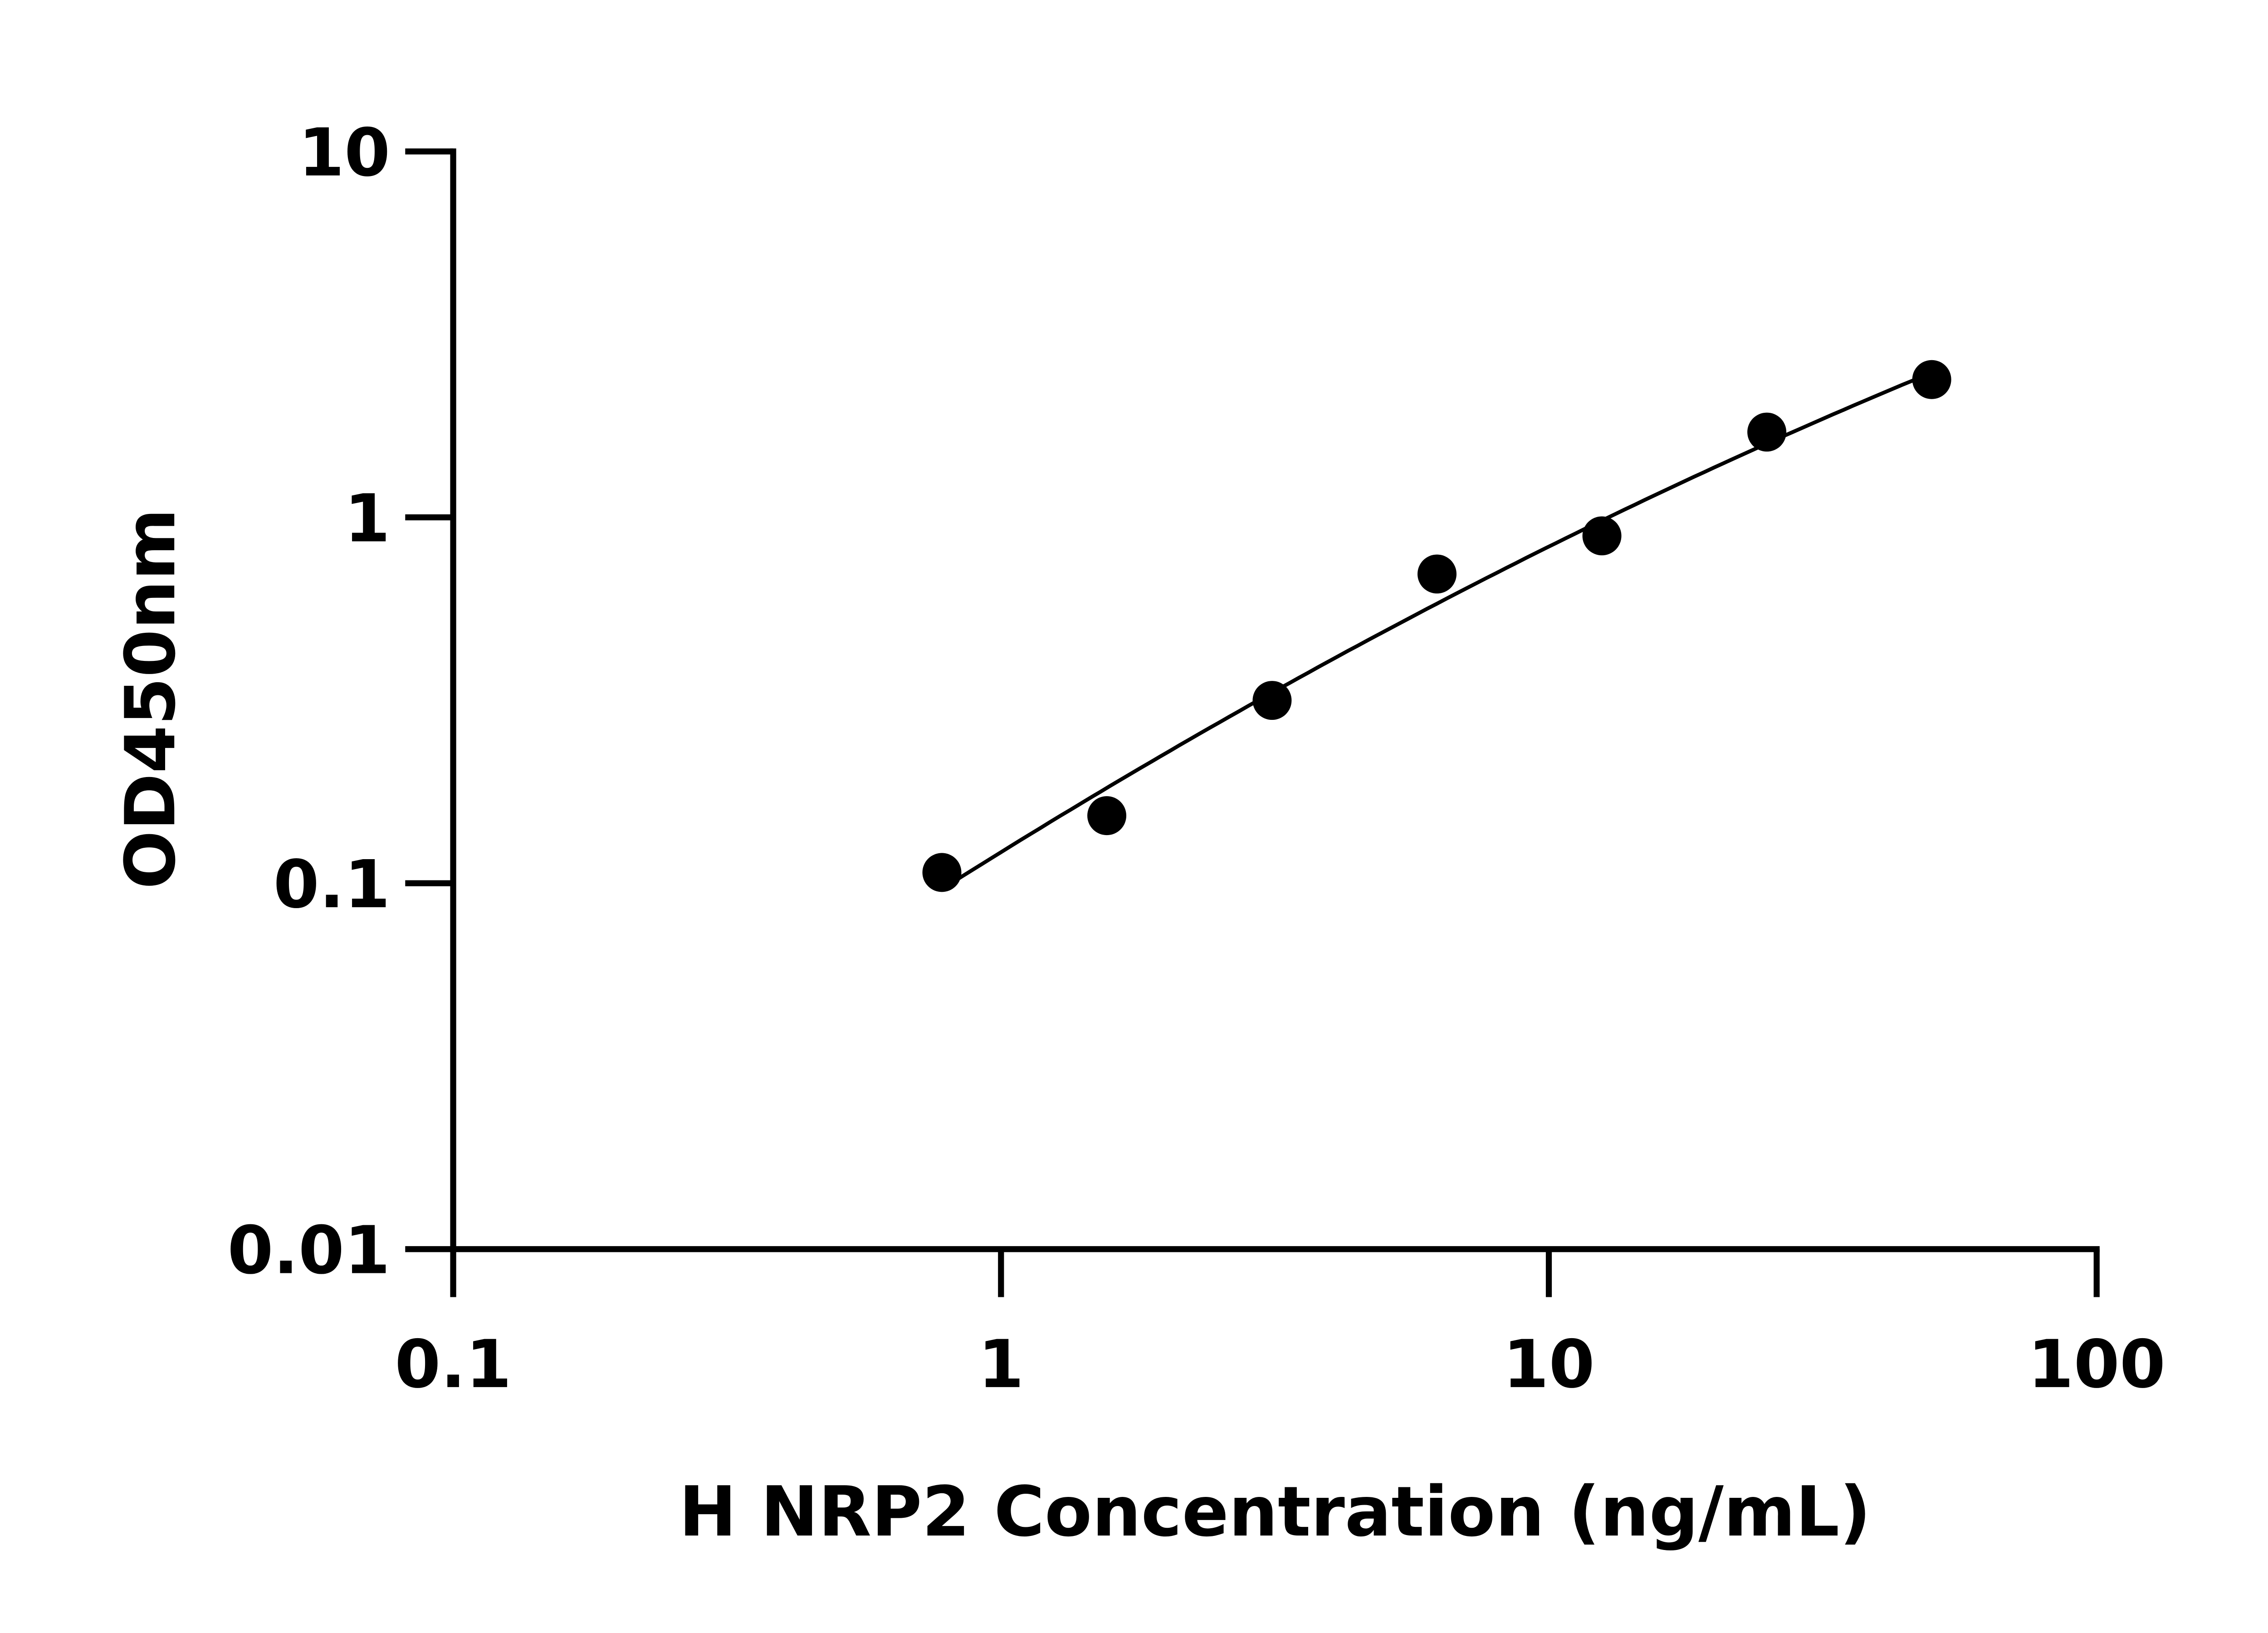 This screenshot has width=2268, height=1633. I want to click on x-ticks: 0.1 1 10 100, so click(1280, 1326).